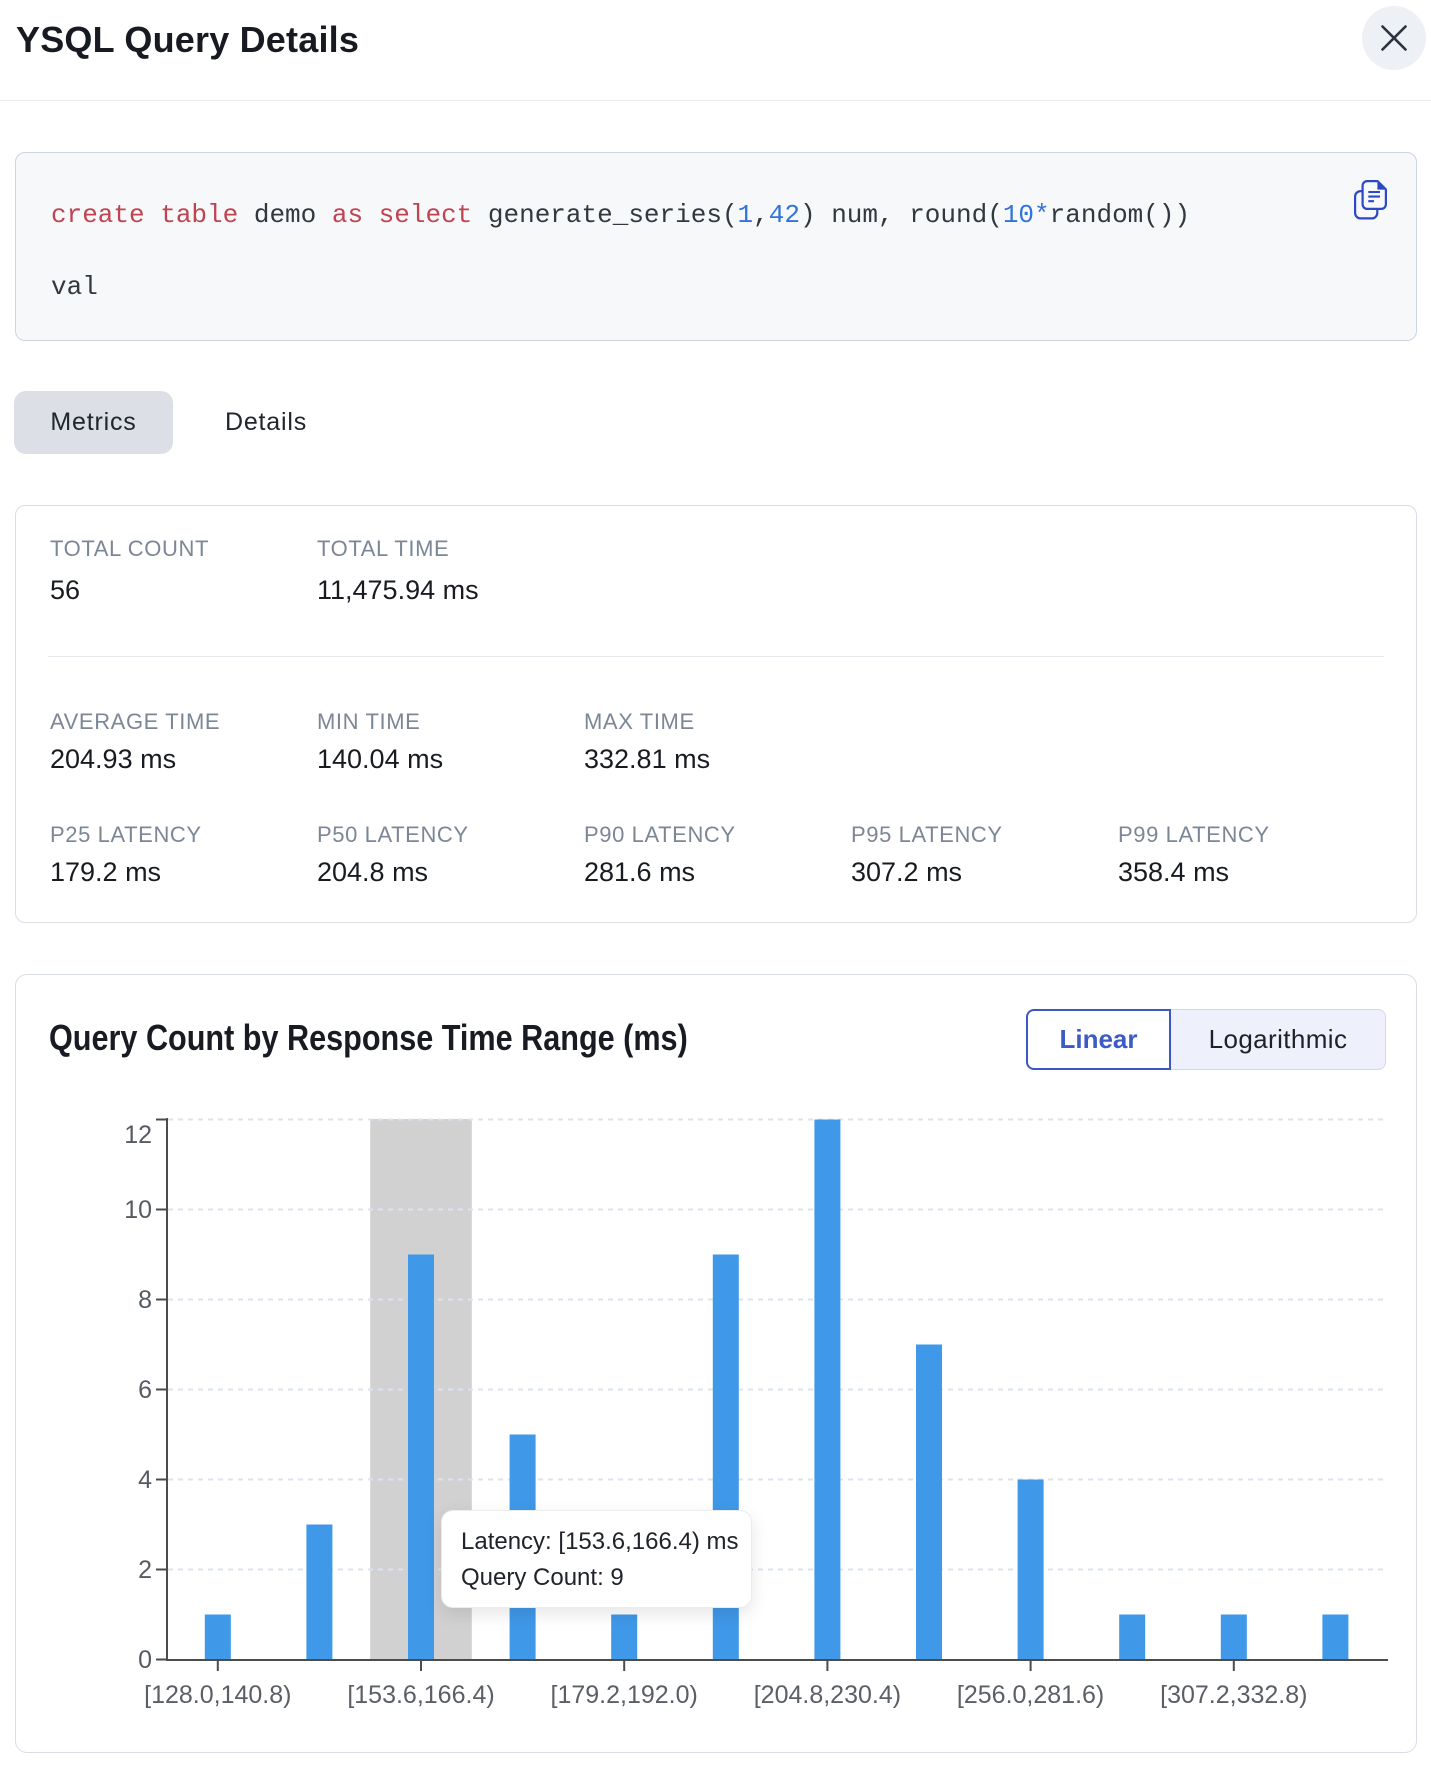  Describe the element at coordinates (145, 1660) in the screenshot. I see `svg-text: 0` at that location.